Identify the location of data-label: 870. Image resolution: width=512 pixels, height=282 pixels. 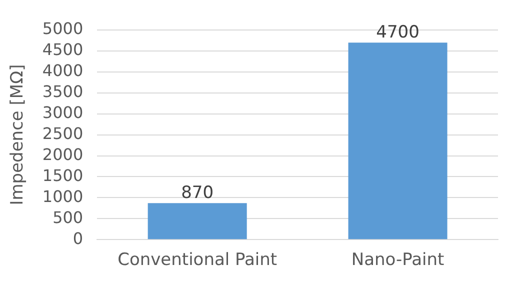
(197, 193).